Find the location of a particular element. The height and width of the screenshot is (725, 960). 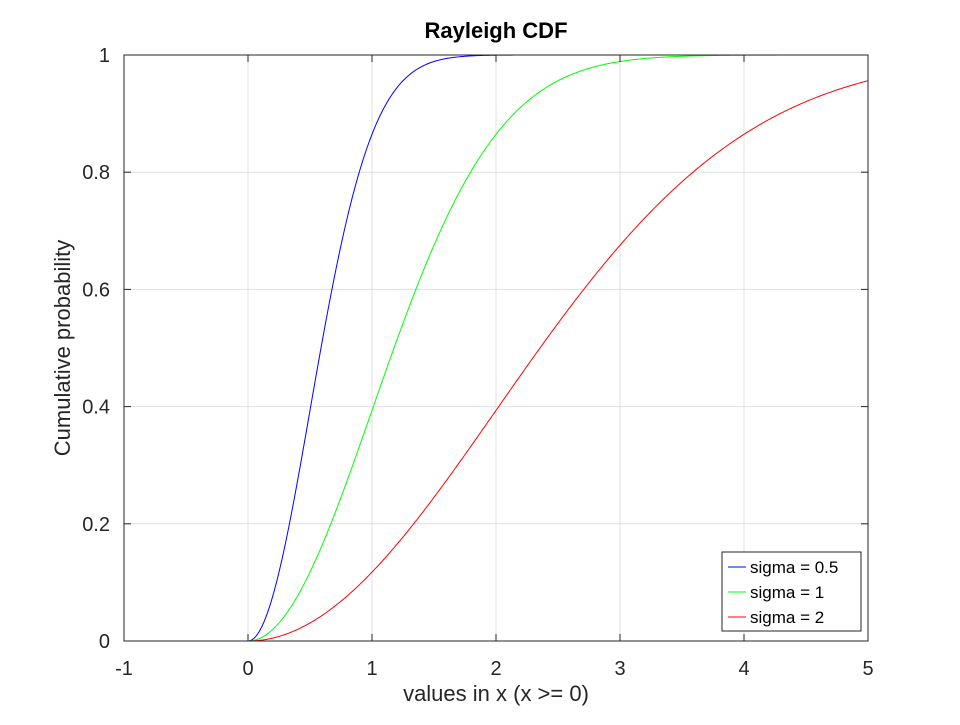

legend-items: sigma = 0.5 sigma = 1 sigma = 2 is located at coordinates (783, 592).